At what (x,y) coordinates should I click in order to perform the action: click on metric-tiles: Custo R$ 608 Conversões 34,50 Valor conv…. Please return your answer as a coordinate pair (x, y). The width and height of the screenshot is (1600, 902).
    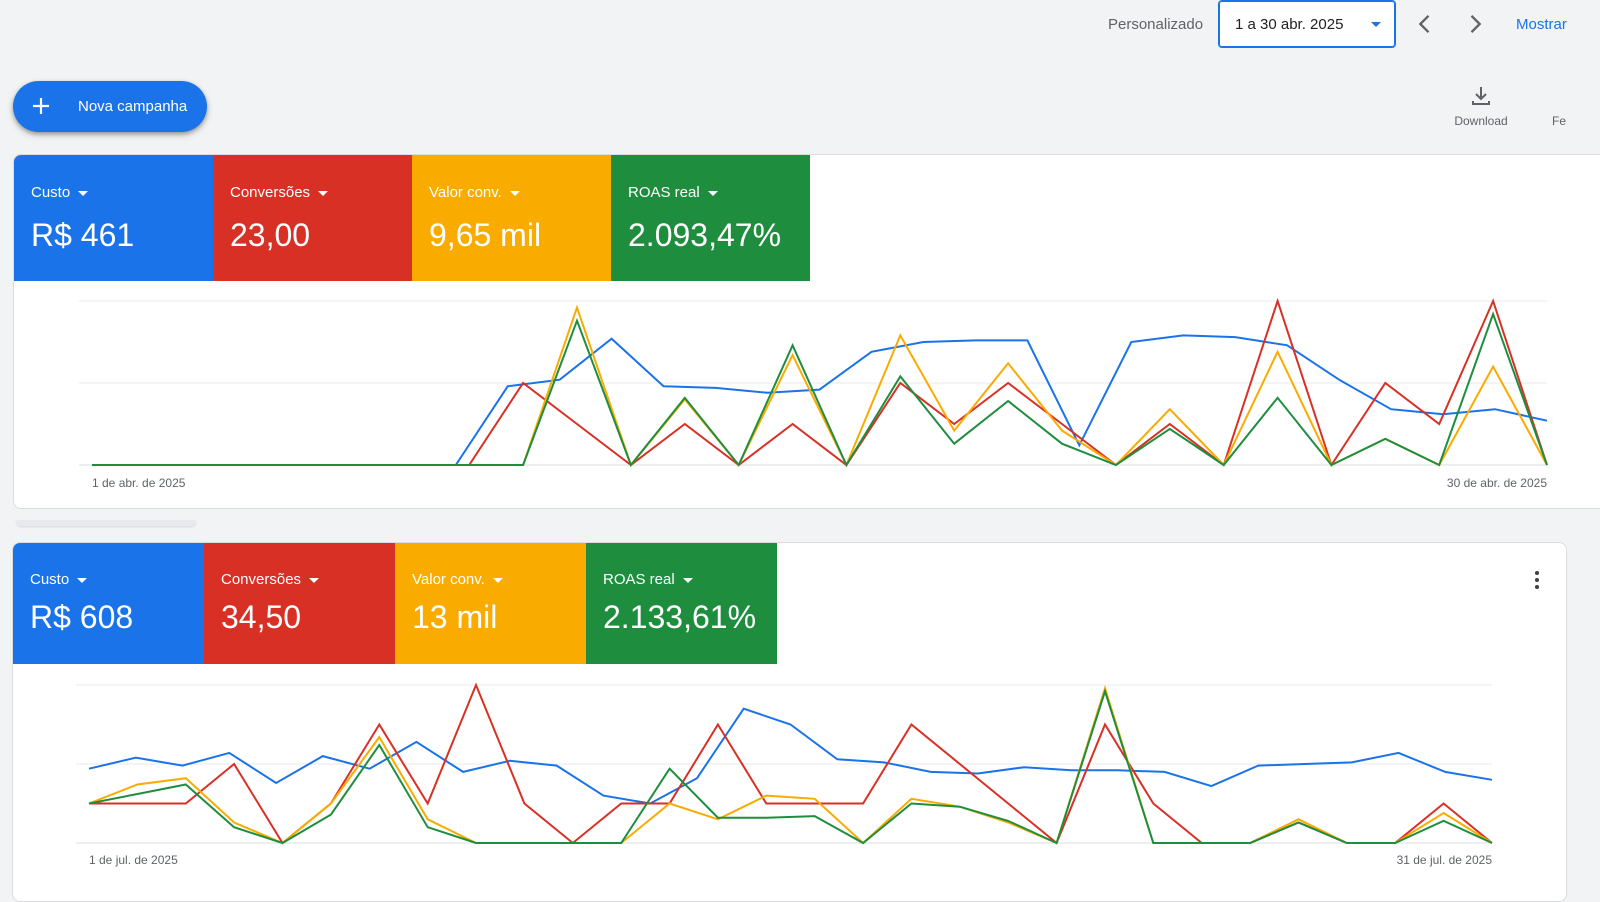
    Looking at the image, I should click on (395, 603).